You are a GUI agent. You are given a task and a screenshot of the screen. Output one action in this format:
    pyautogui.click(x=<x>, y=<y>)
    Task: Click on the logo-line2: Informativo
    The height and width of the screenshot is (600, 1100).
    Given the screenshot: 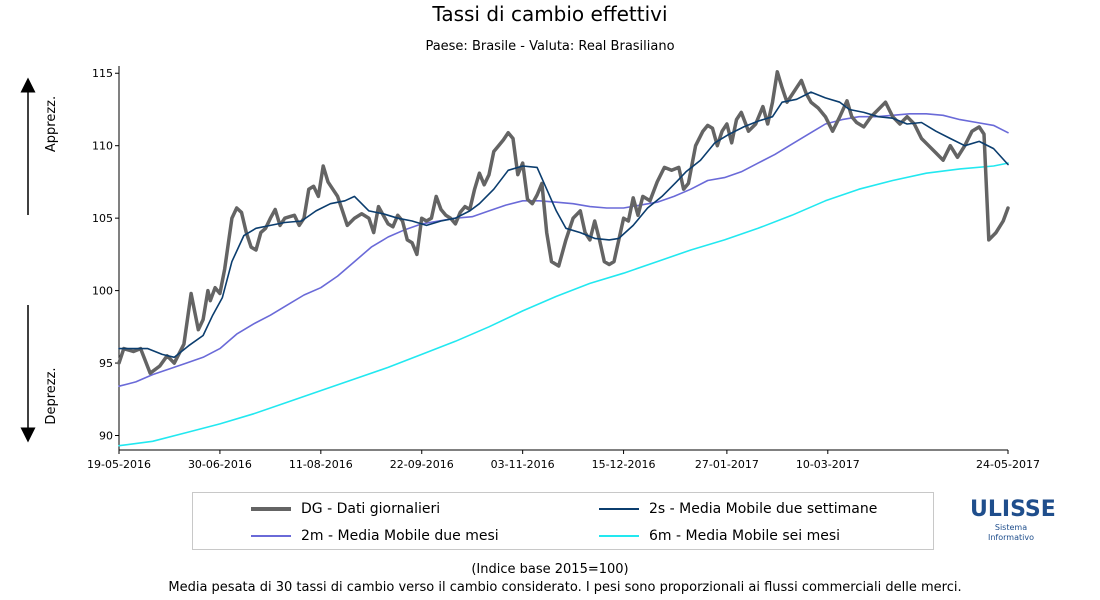 What is the action you would take?
    pyautogui.click(x=1011, y=537)
    